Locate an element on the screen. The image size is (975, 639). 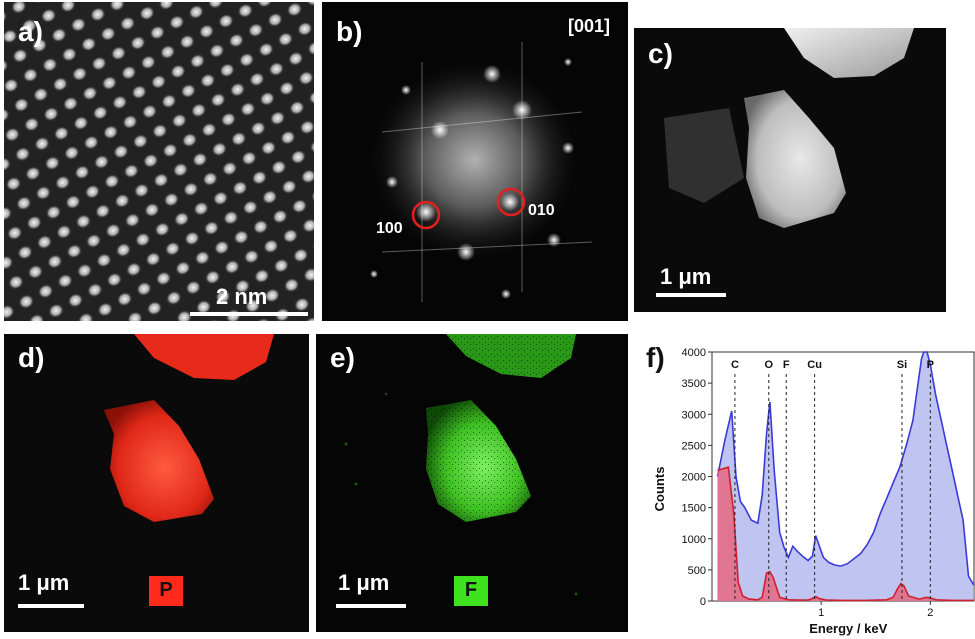
x-axis-label: Energy / keV is located at coordinates (848, 628).